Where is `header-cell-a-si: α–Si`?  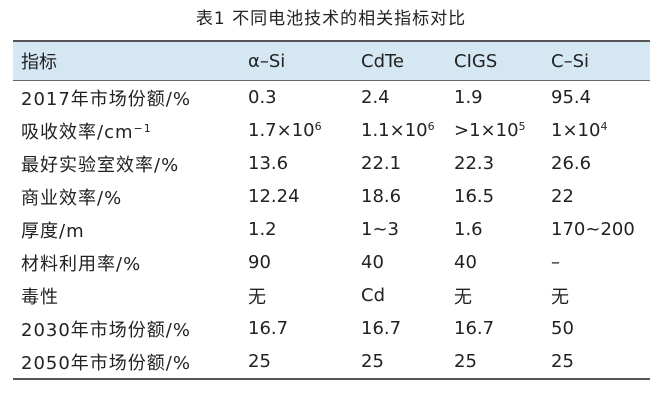 header-cell-a-si: α–Si is located at coordinates (304, 60).